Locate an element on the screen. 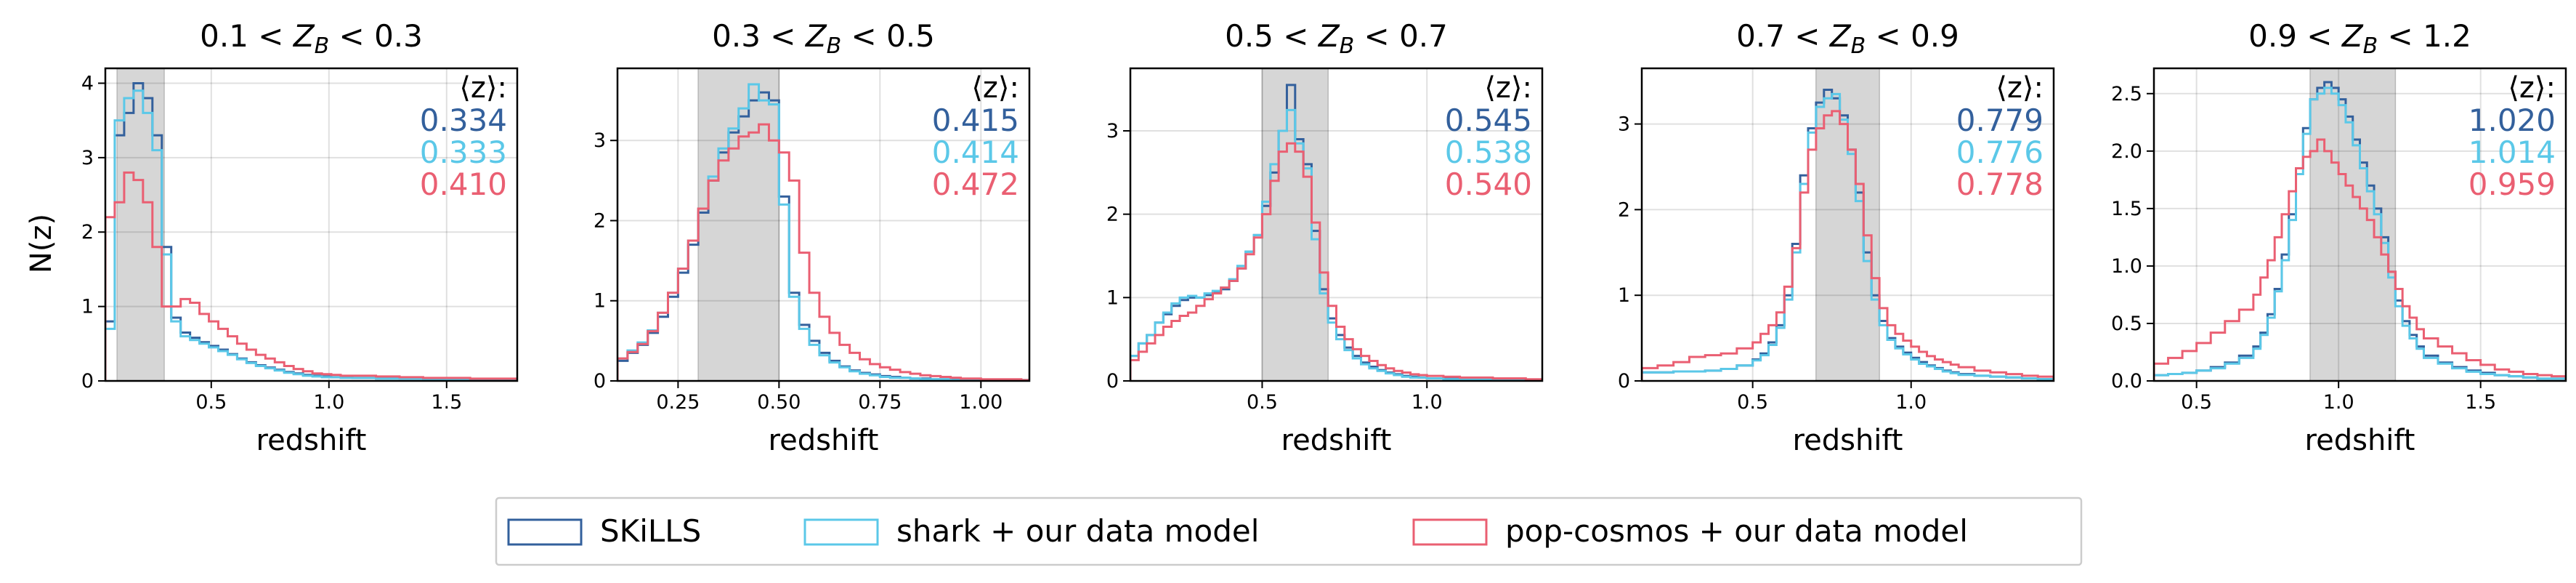  y-tick-label: 2.5 is located at coordinates (2126, 94).